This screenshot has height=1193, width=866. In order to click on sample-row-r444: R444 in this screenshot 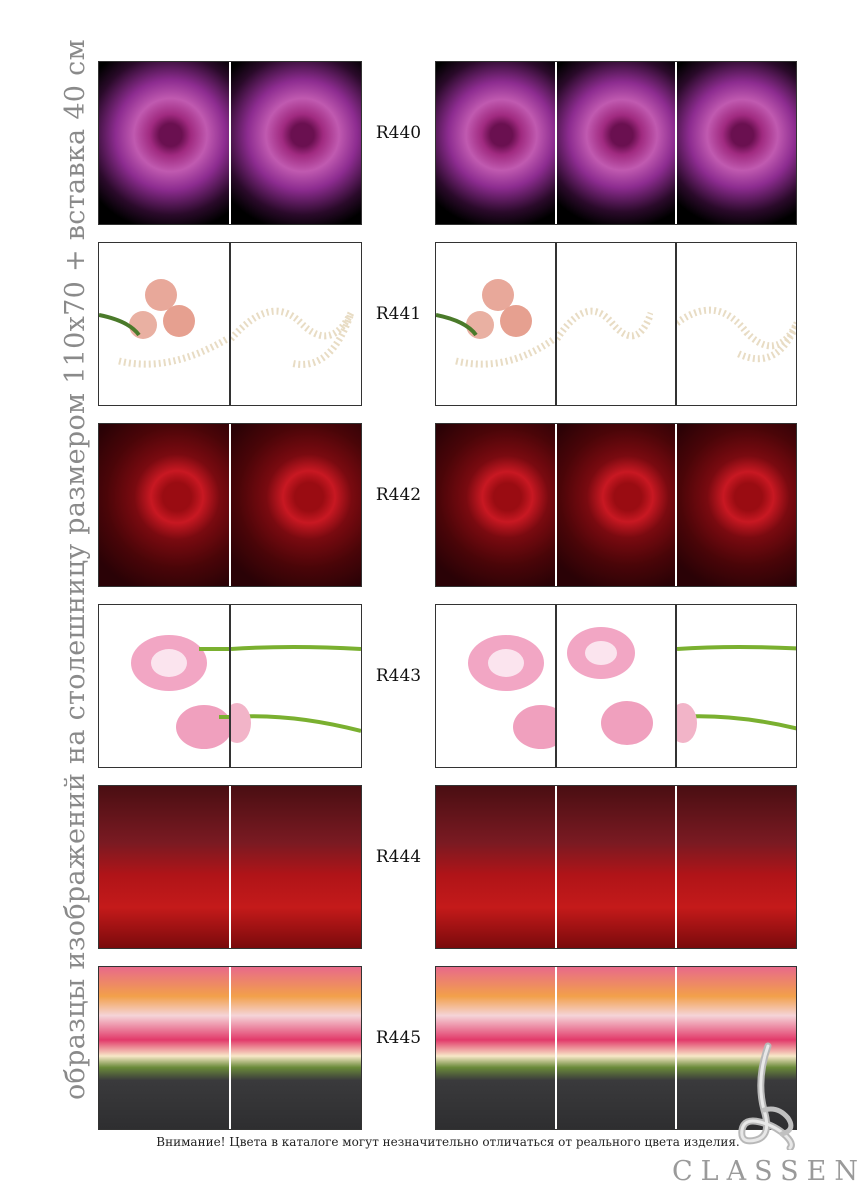, I will do `click(433, 868)`.